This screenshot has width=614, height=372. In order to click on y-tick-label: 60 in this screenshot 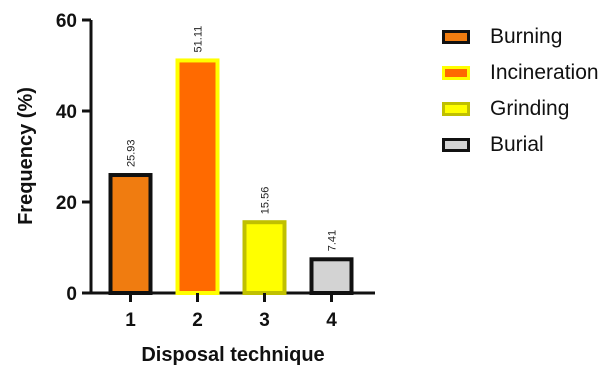, I will do `click(66, 21)`.